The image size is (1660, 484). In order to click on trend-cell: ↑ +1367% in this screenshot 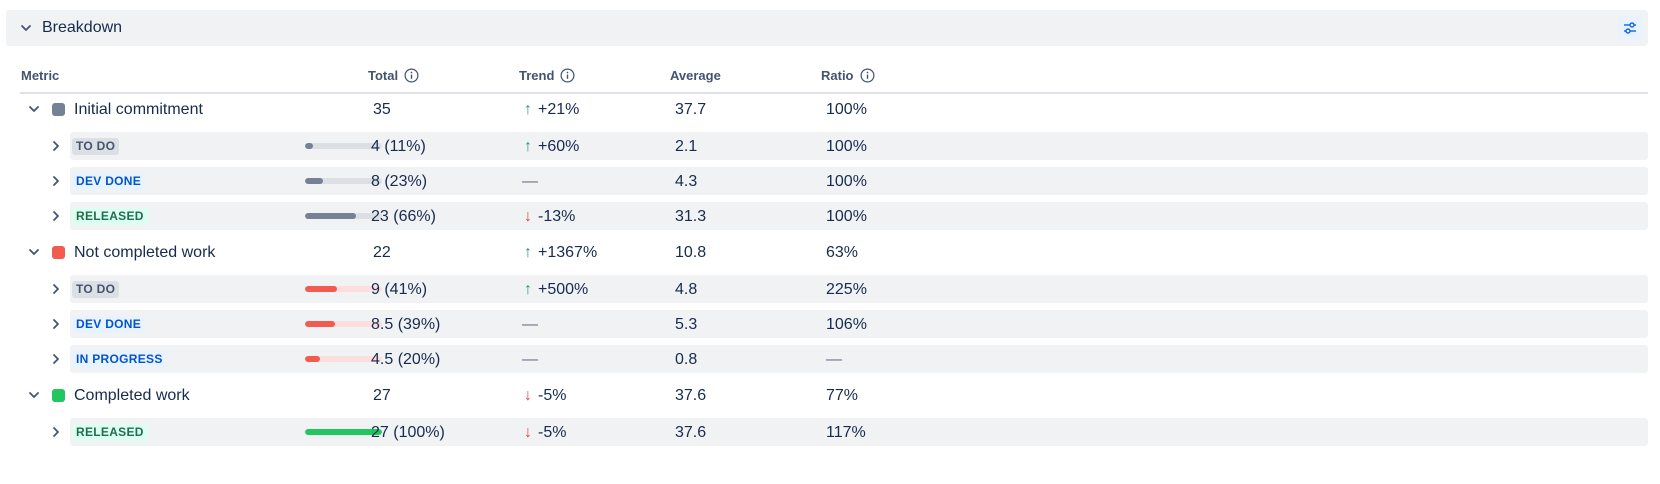, I will do `click(559, 253)`.